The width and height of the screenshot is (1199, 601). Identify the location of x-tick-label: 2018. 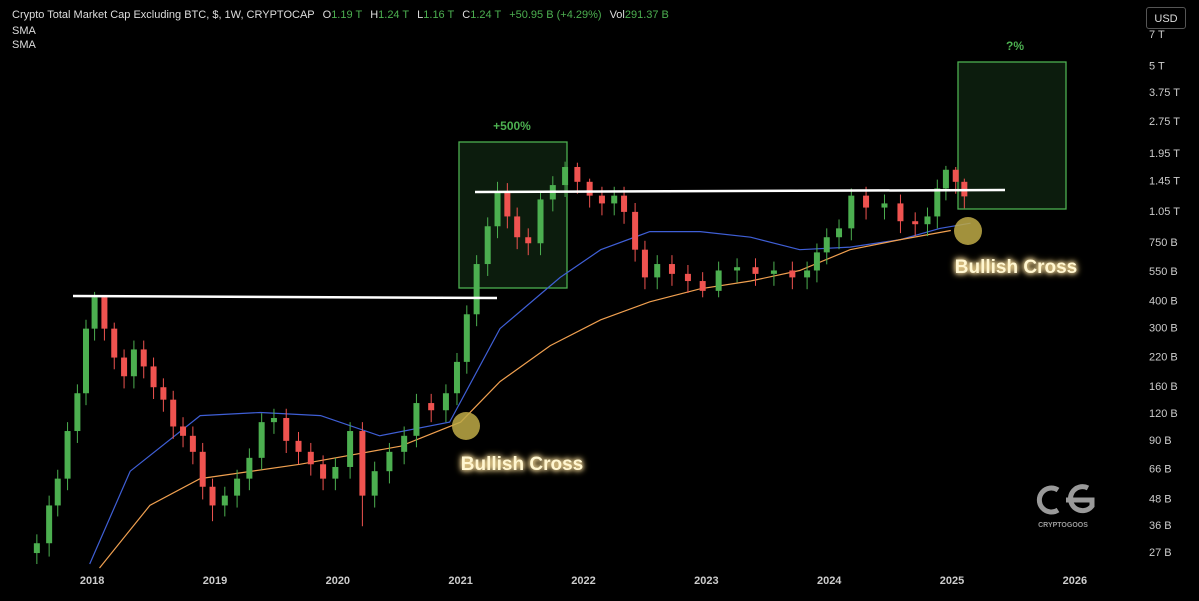
(92, 581).